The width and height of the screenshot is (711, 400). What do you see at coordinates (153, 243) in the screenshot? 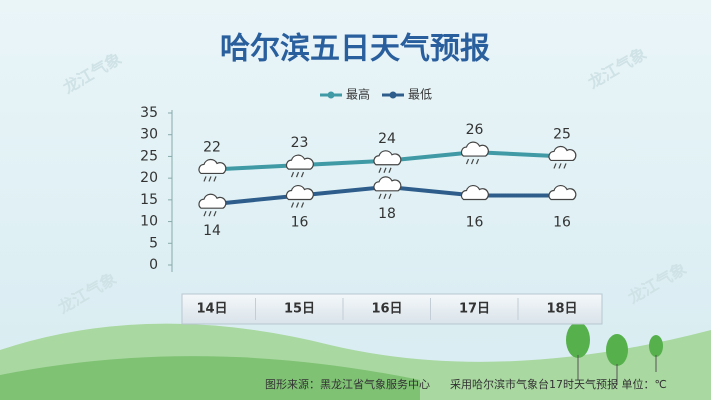
I see `y-tick-label: 5` at bounding box center [153, 243].